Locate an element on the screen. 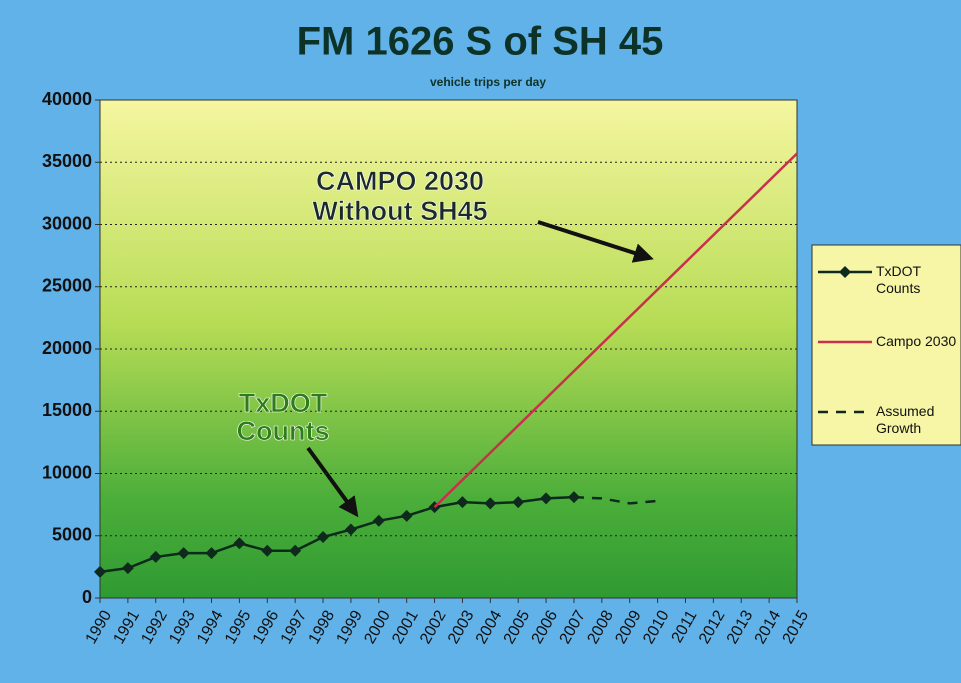  y-tick-label: 5000 is located at coordinates (72, 535).